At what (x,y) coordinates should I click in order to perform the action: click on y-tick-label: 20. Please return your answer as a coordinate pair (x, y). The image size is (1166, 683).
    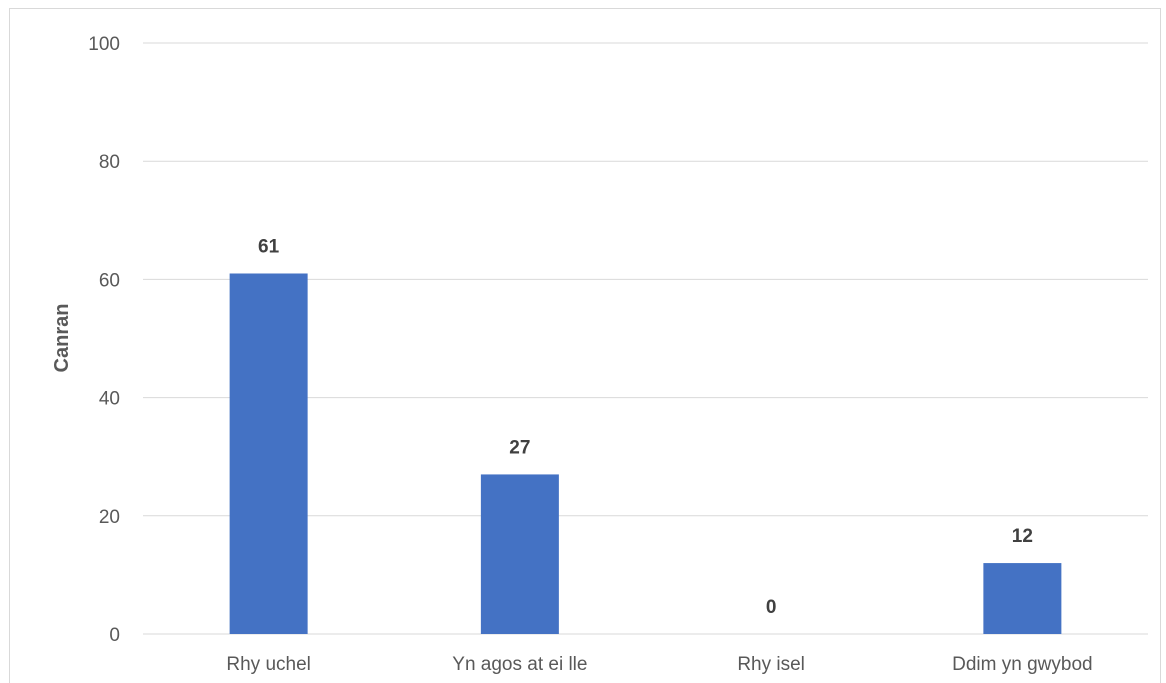
    Looking at the image, I should click on (109, 517).